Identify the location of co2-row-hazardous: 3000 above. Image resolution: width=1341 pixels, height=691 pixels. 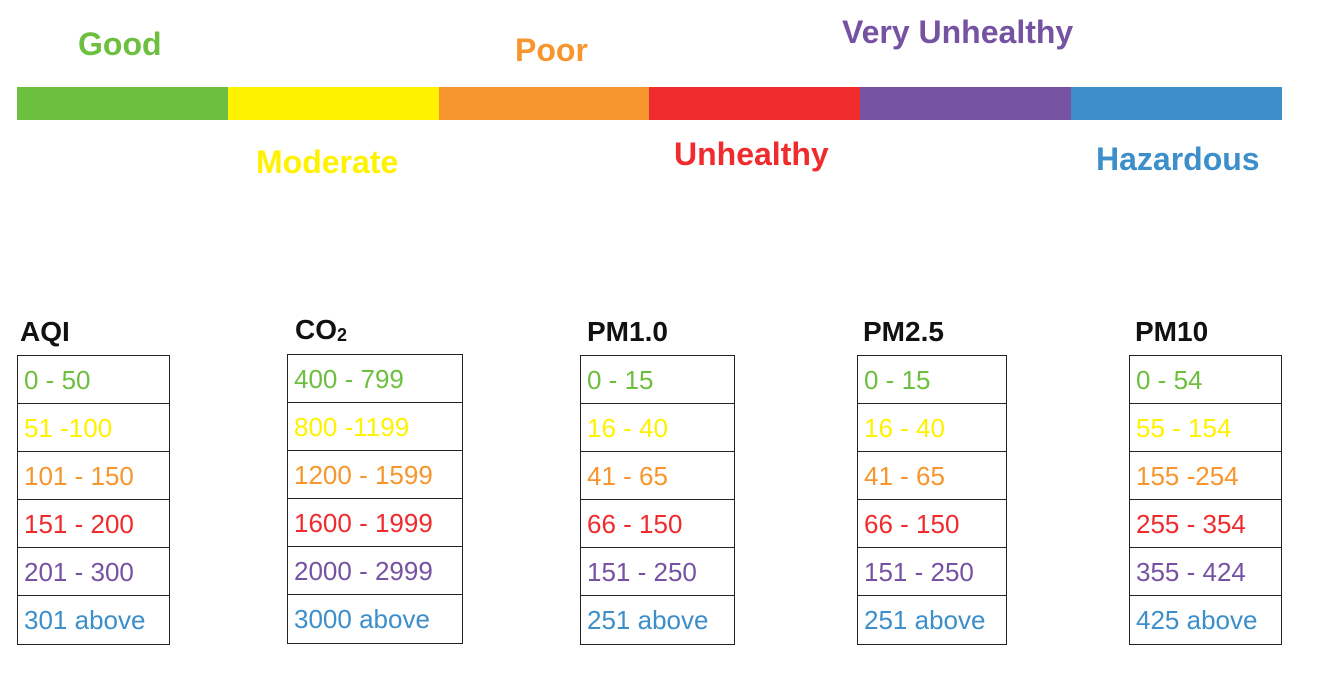
(362, 619).